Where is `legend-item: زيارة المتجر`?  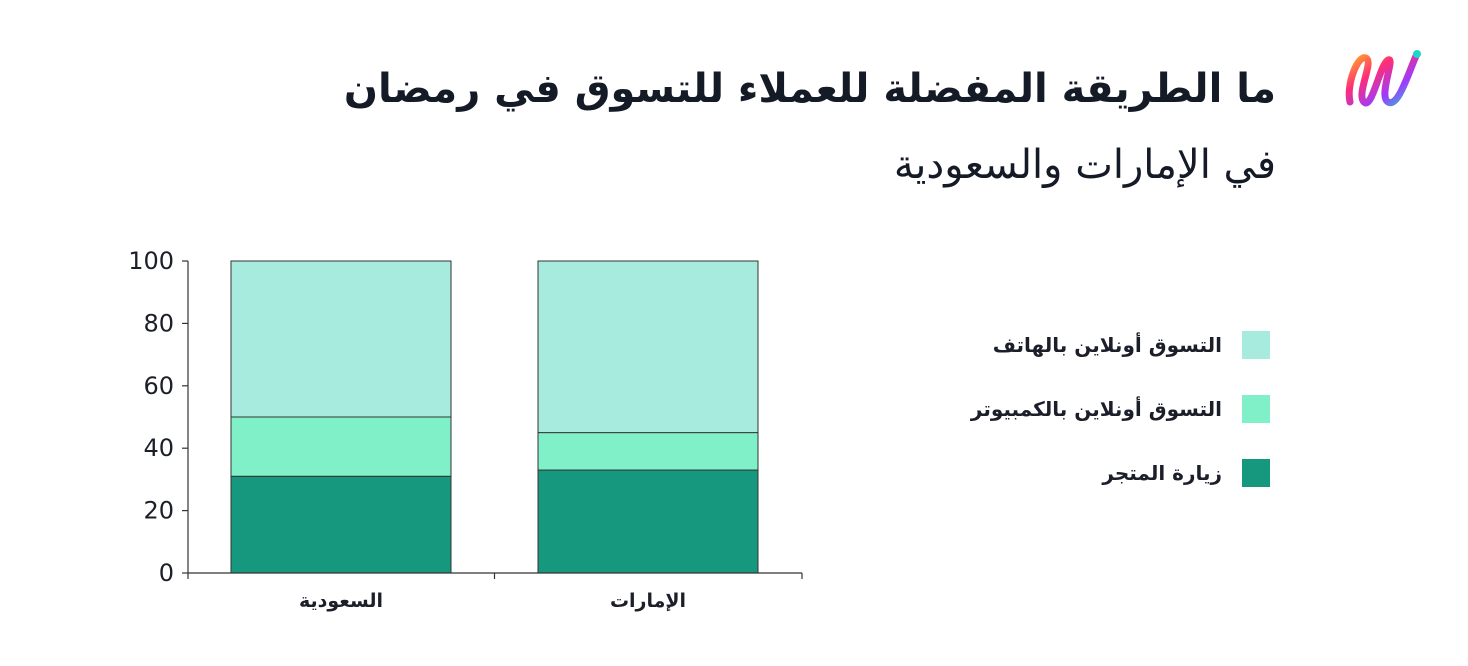
legend-item: زيارة المتجر is located at coordinates (1120, 473).